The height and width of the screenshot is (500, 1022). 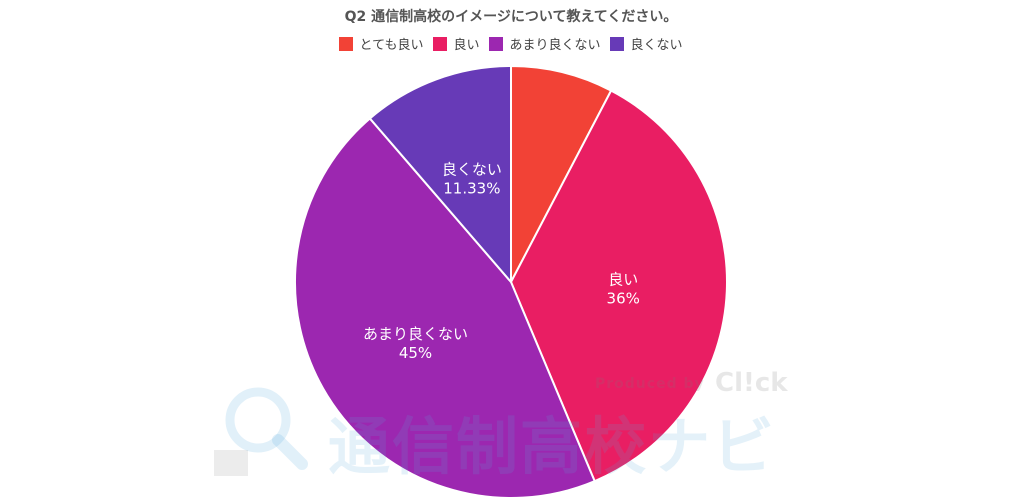 I want to click on chart-legend: とても良い 良い あまり良くない 良くない, so click(x=511, y=43).